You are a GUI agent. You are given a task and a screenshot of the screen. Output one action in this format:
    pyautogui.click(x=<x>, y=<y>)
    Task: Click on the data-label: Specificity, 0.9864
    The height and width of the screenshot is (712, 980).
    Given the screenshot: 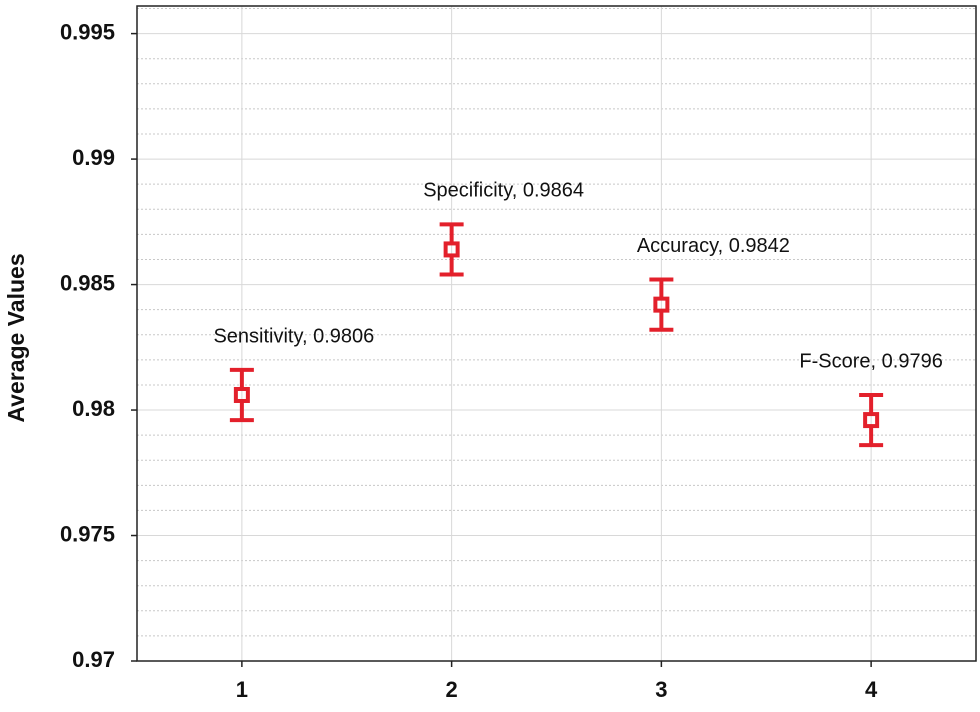 What is the action you would take?
    pyautogui.click(x=503, y=191)
    